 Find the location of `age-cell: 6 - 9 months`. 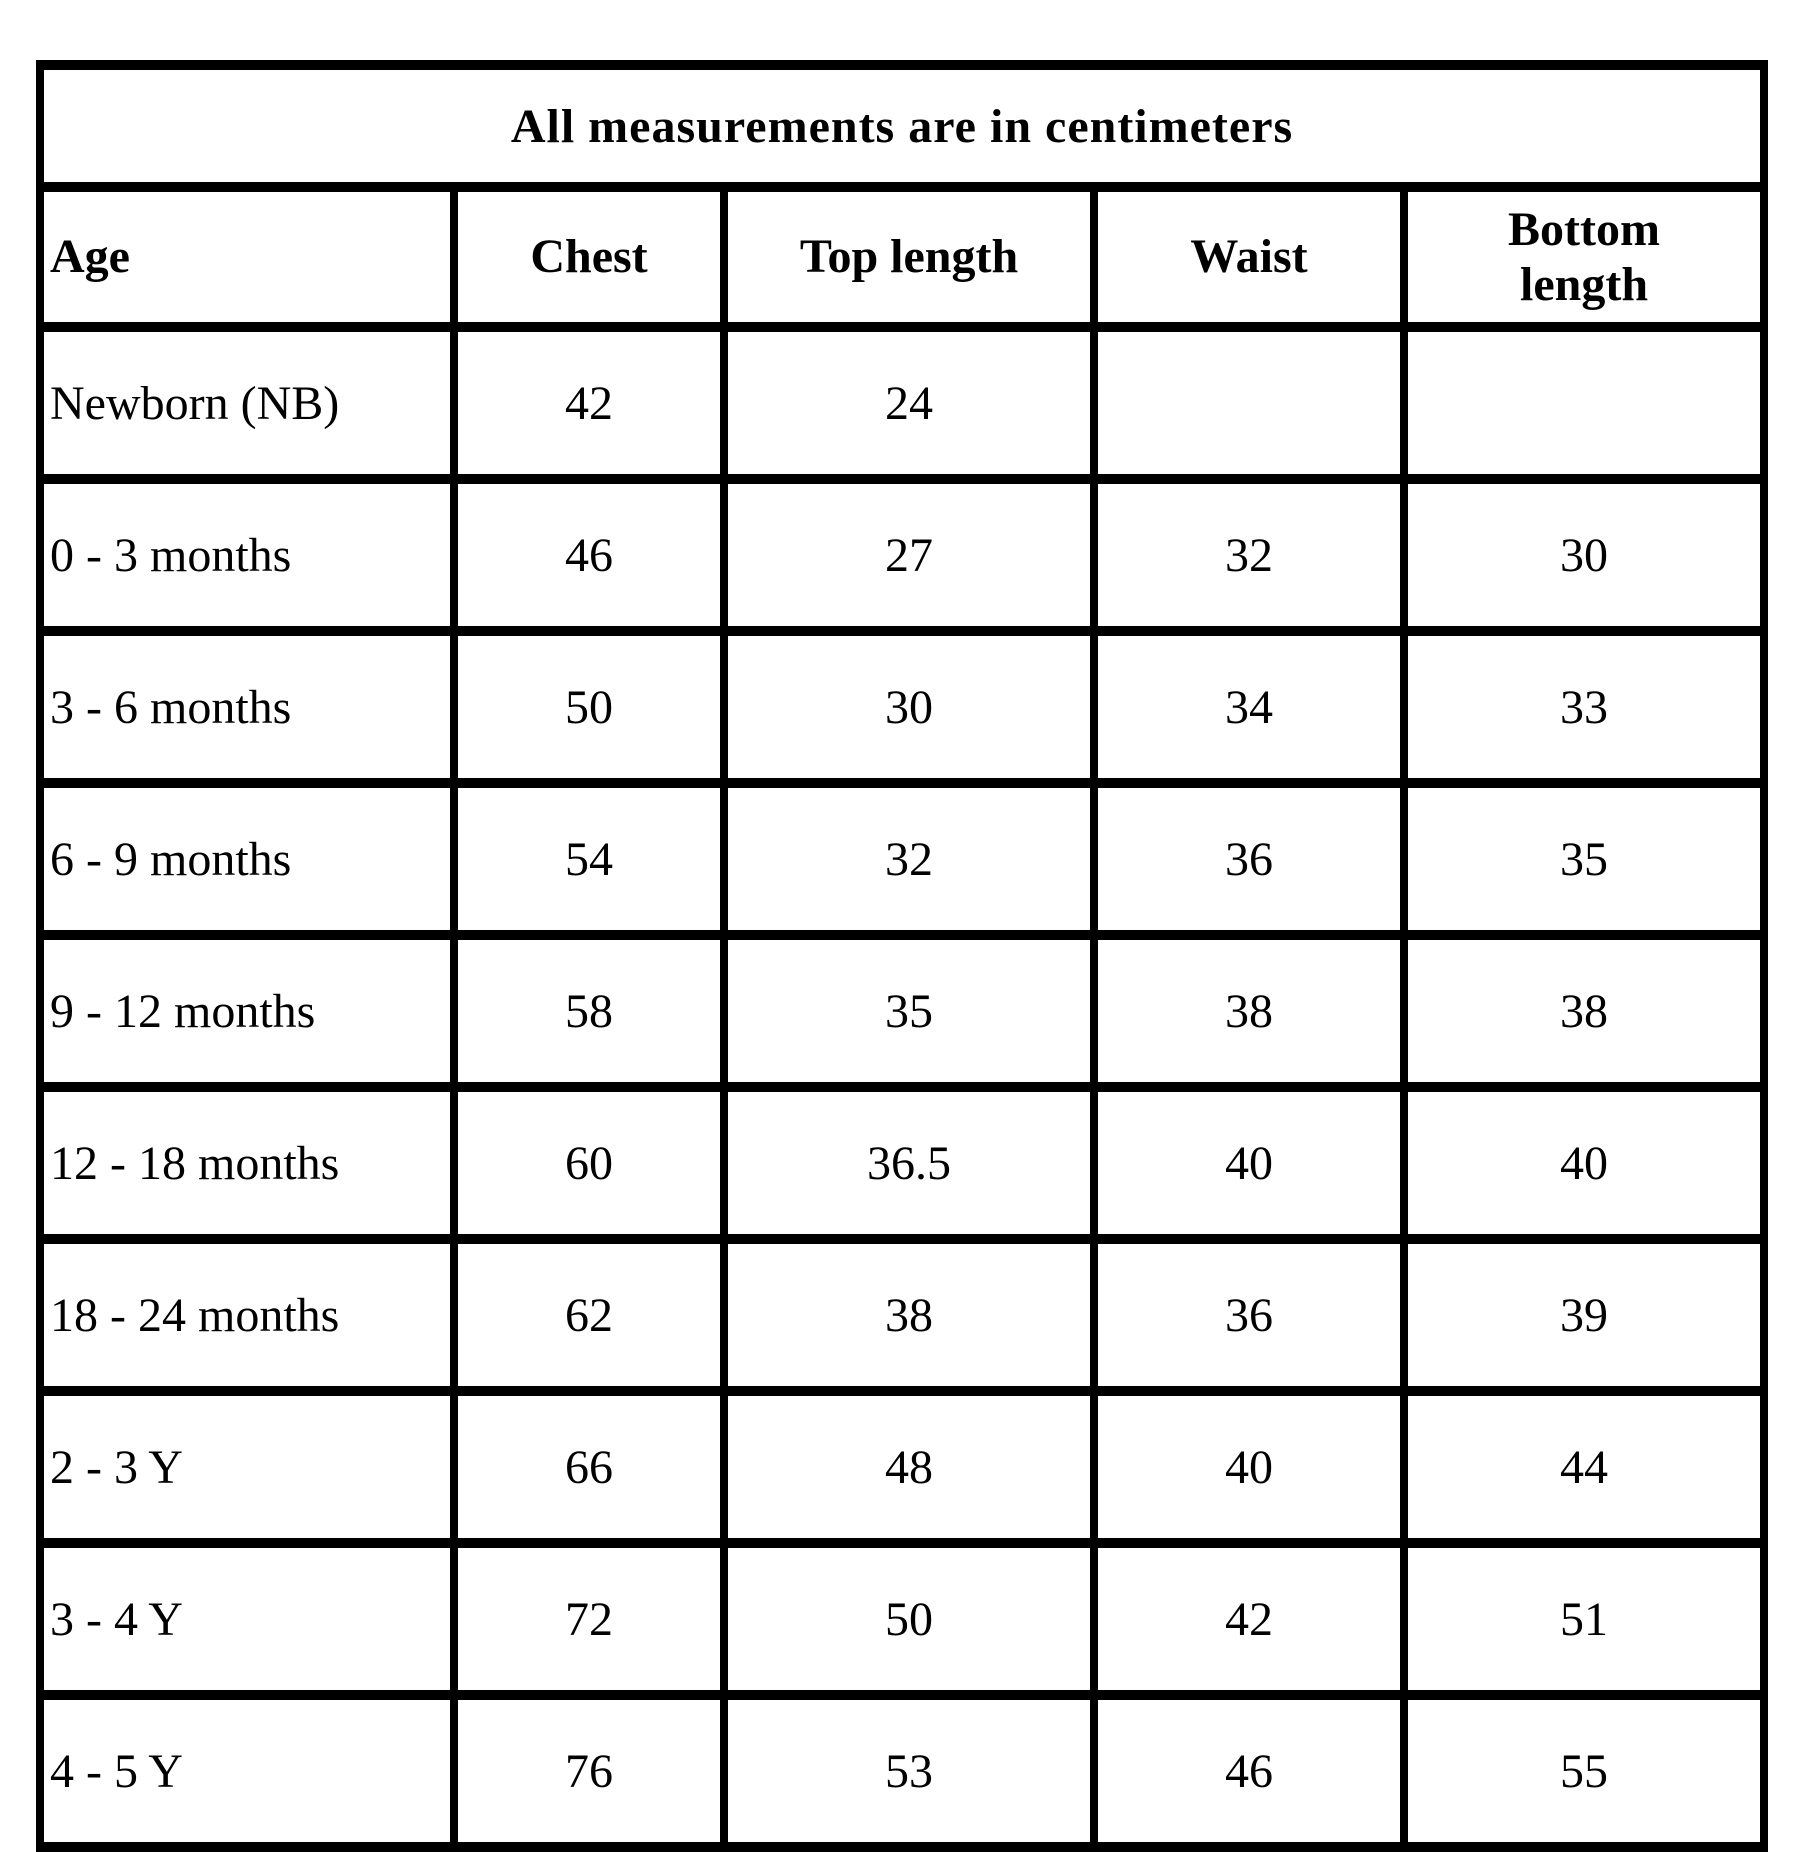

age-cell: 6 - 9 months is located at coordinates (247, 859).